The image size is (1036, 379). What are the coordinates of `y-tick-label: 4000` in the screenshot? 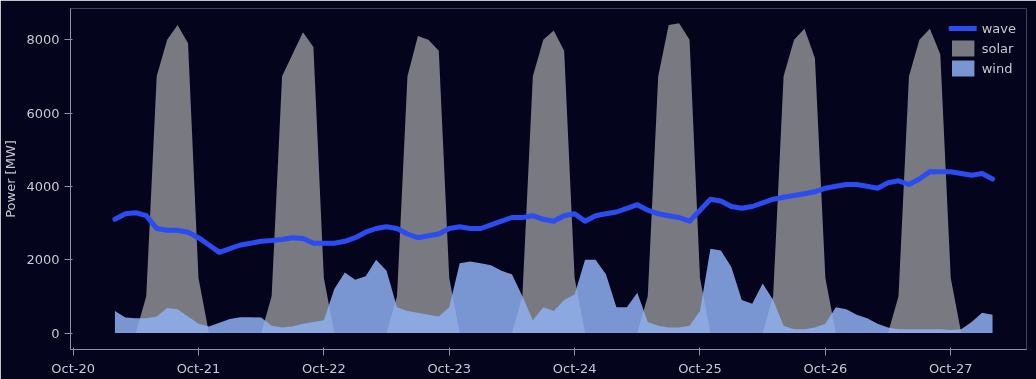 It's located at (43, 186).